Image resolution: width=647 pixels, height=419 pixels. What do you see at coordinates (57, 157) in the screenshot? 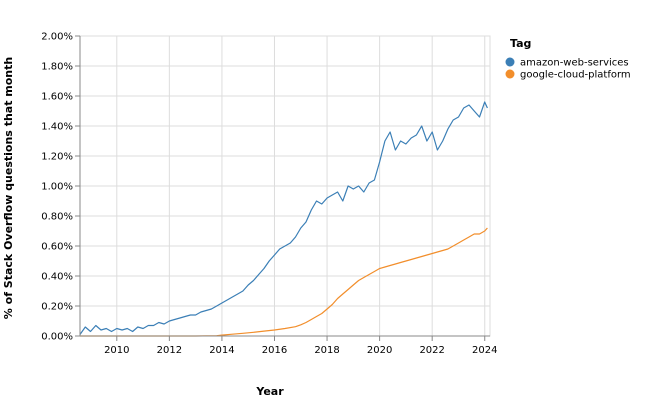
I see `y-tick-label: 1.20%` at bounding box center [57, 157].